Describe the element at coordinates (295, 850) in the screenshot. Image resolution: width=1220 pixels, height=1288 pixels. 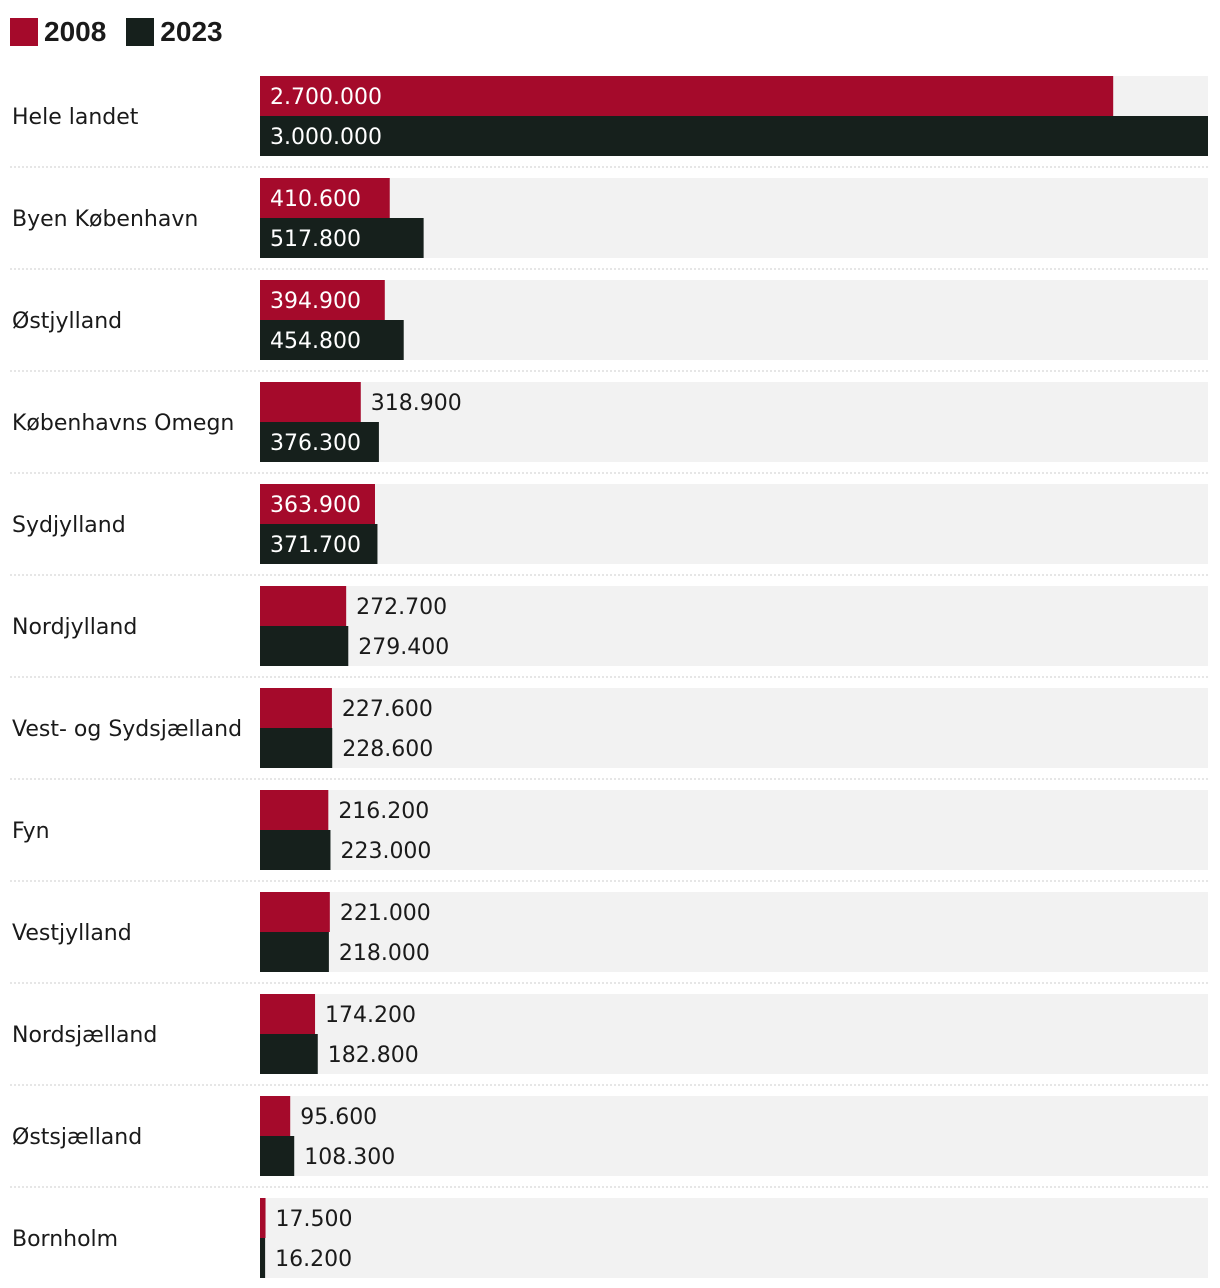
I see `bar-2023-fyn` at that location.